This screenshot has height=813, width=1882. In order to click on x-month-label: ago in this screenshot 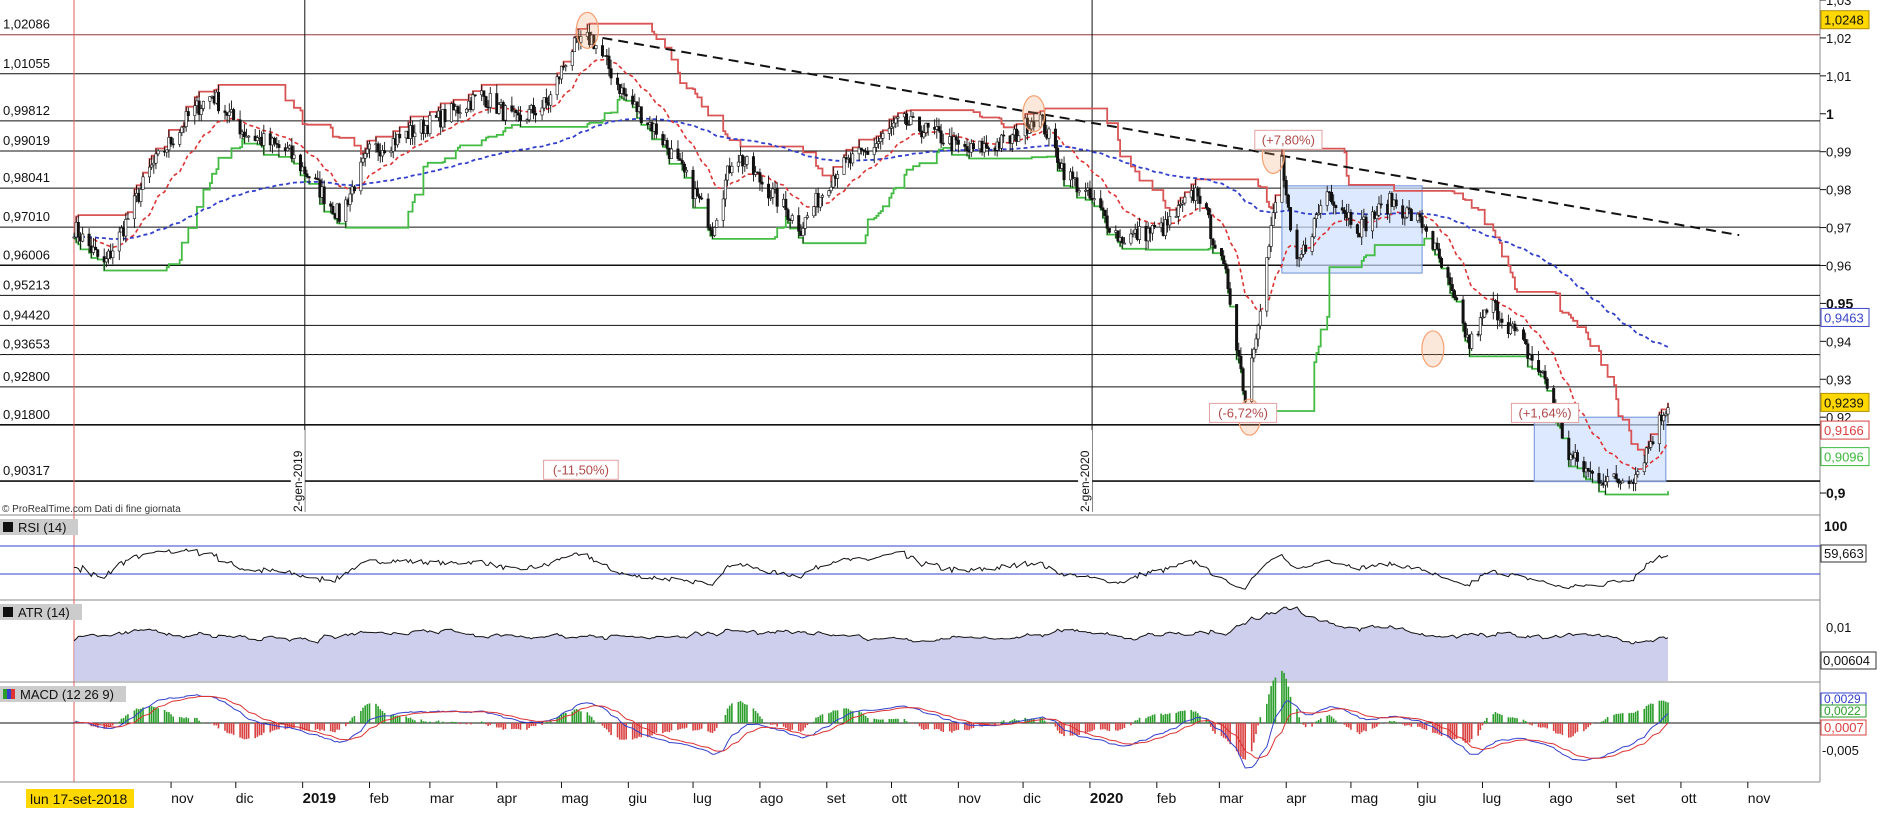, I will do `click(1561, 798)`.